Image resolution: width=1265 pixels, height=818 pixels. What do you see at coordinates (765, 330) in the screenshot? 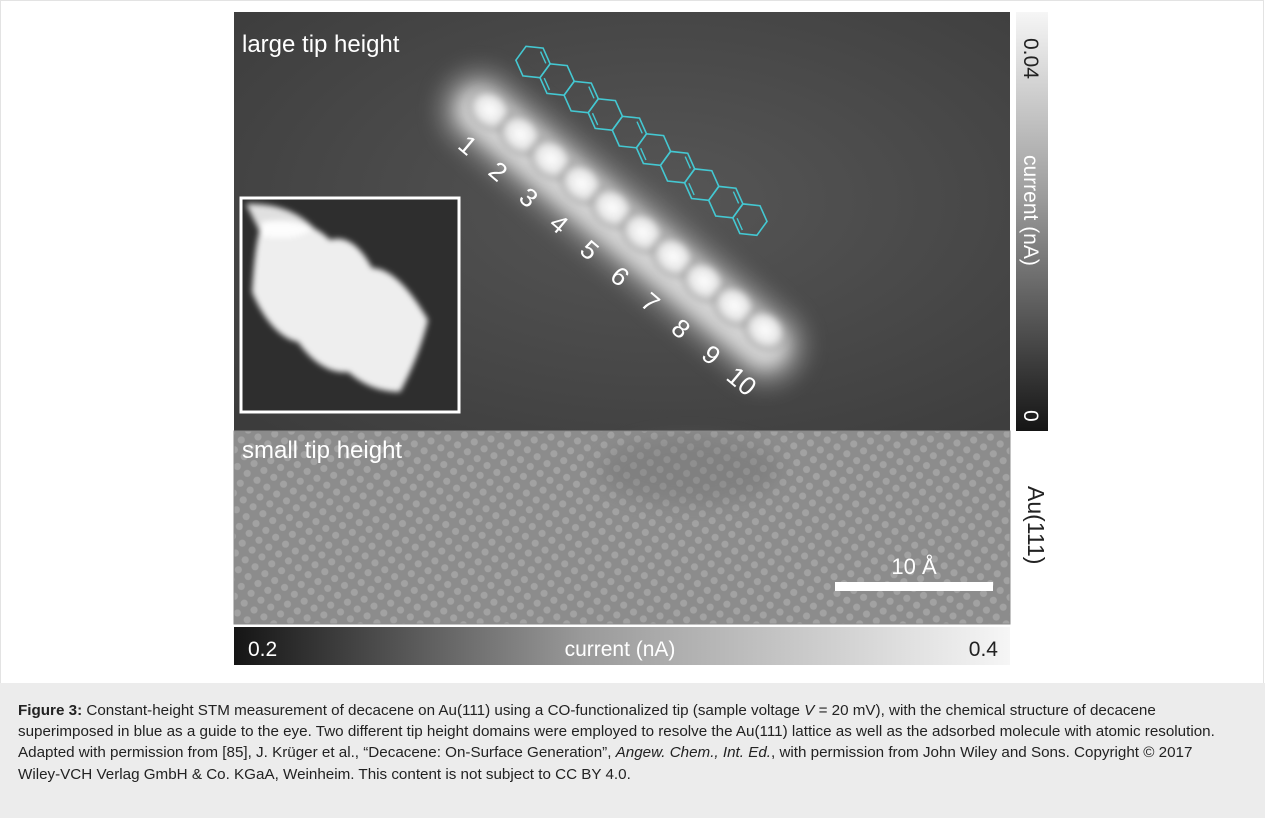
I see `molecule-lobe` at bounding box center [765, 330].